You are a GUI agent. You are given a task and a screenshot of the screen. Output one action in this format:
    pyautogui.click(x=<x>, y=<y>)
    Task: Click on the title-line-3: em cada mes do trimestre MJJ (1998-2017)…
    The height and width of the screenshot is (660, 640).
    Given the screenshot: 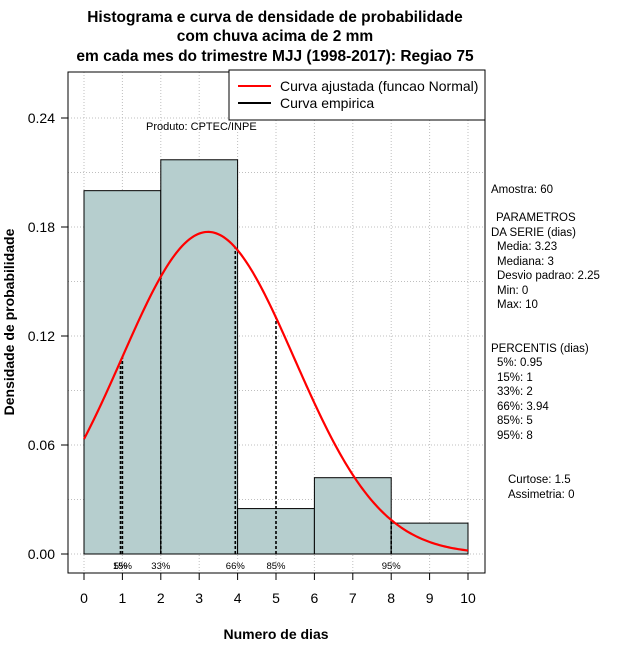 What is the action you would take?
    pyautogui.click(x=275, y=56)
    